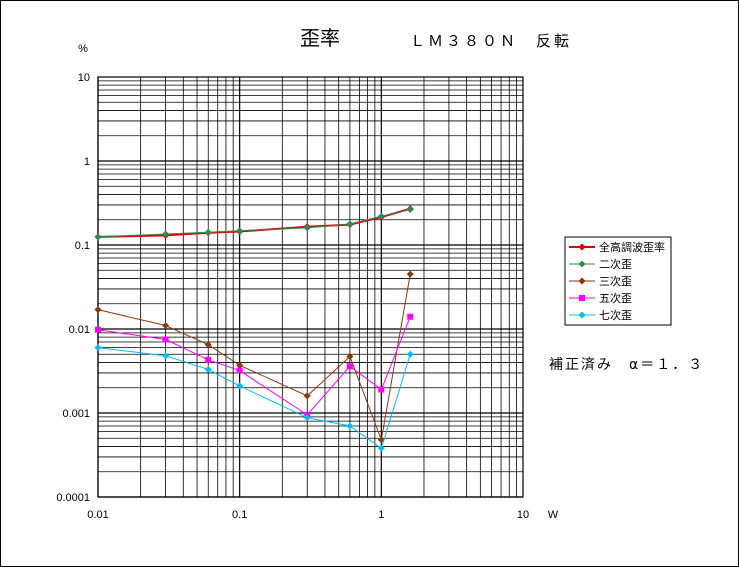  I want to click on legend-item: 五次歪, so click(600, 298).